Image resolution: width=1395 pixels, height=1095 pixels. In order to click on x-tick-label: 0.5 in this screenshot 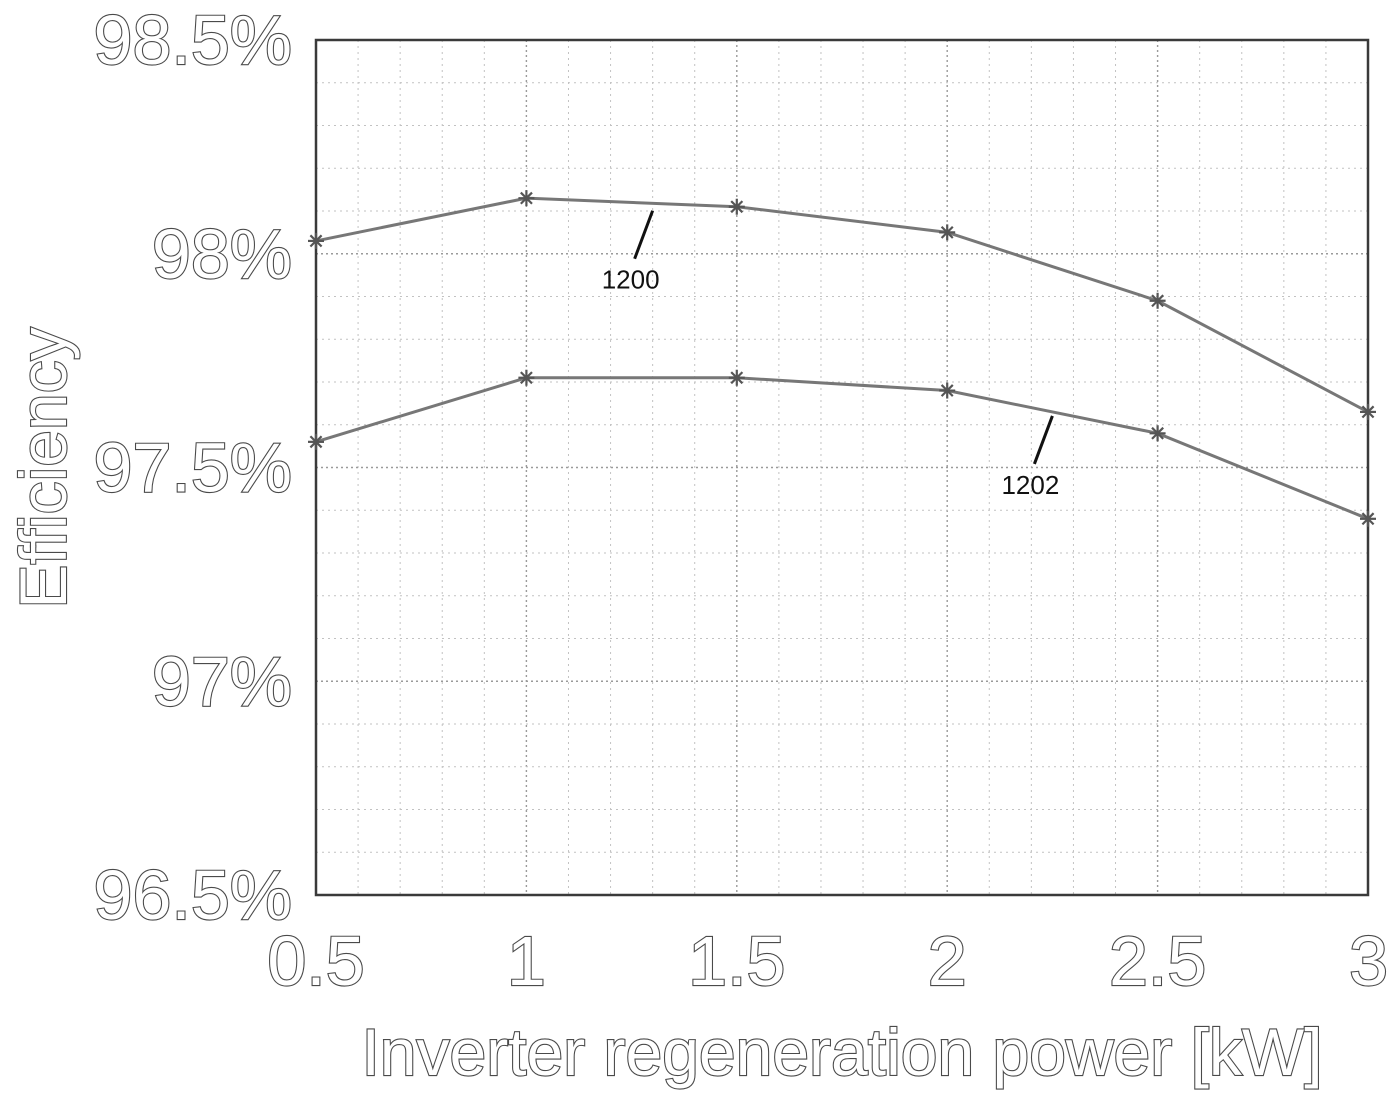, I will do `click(315, 961)`.